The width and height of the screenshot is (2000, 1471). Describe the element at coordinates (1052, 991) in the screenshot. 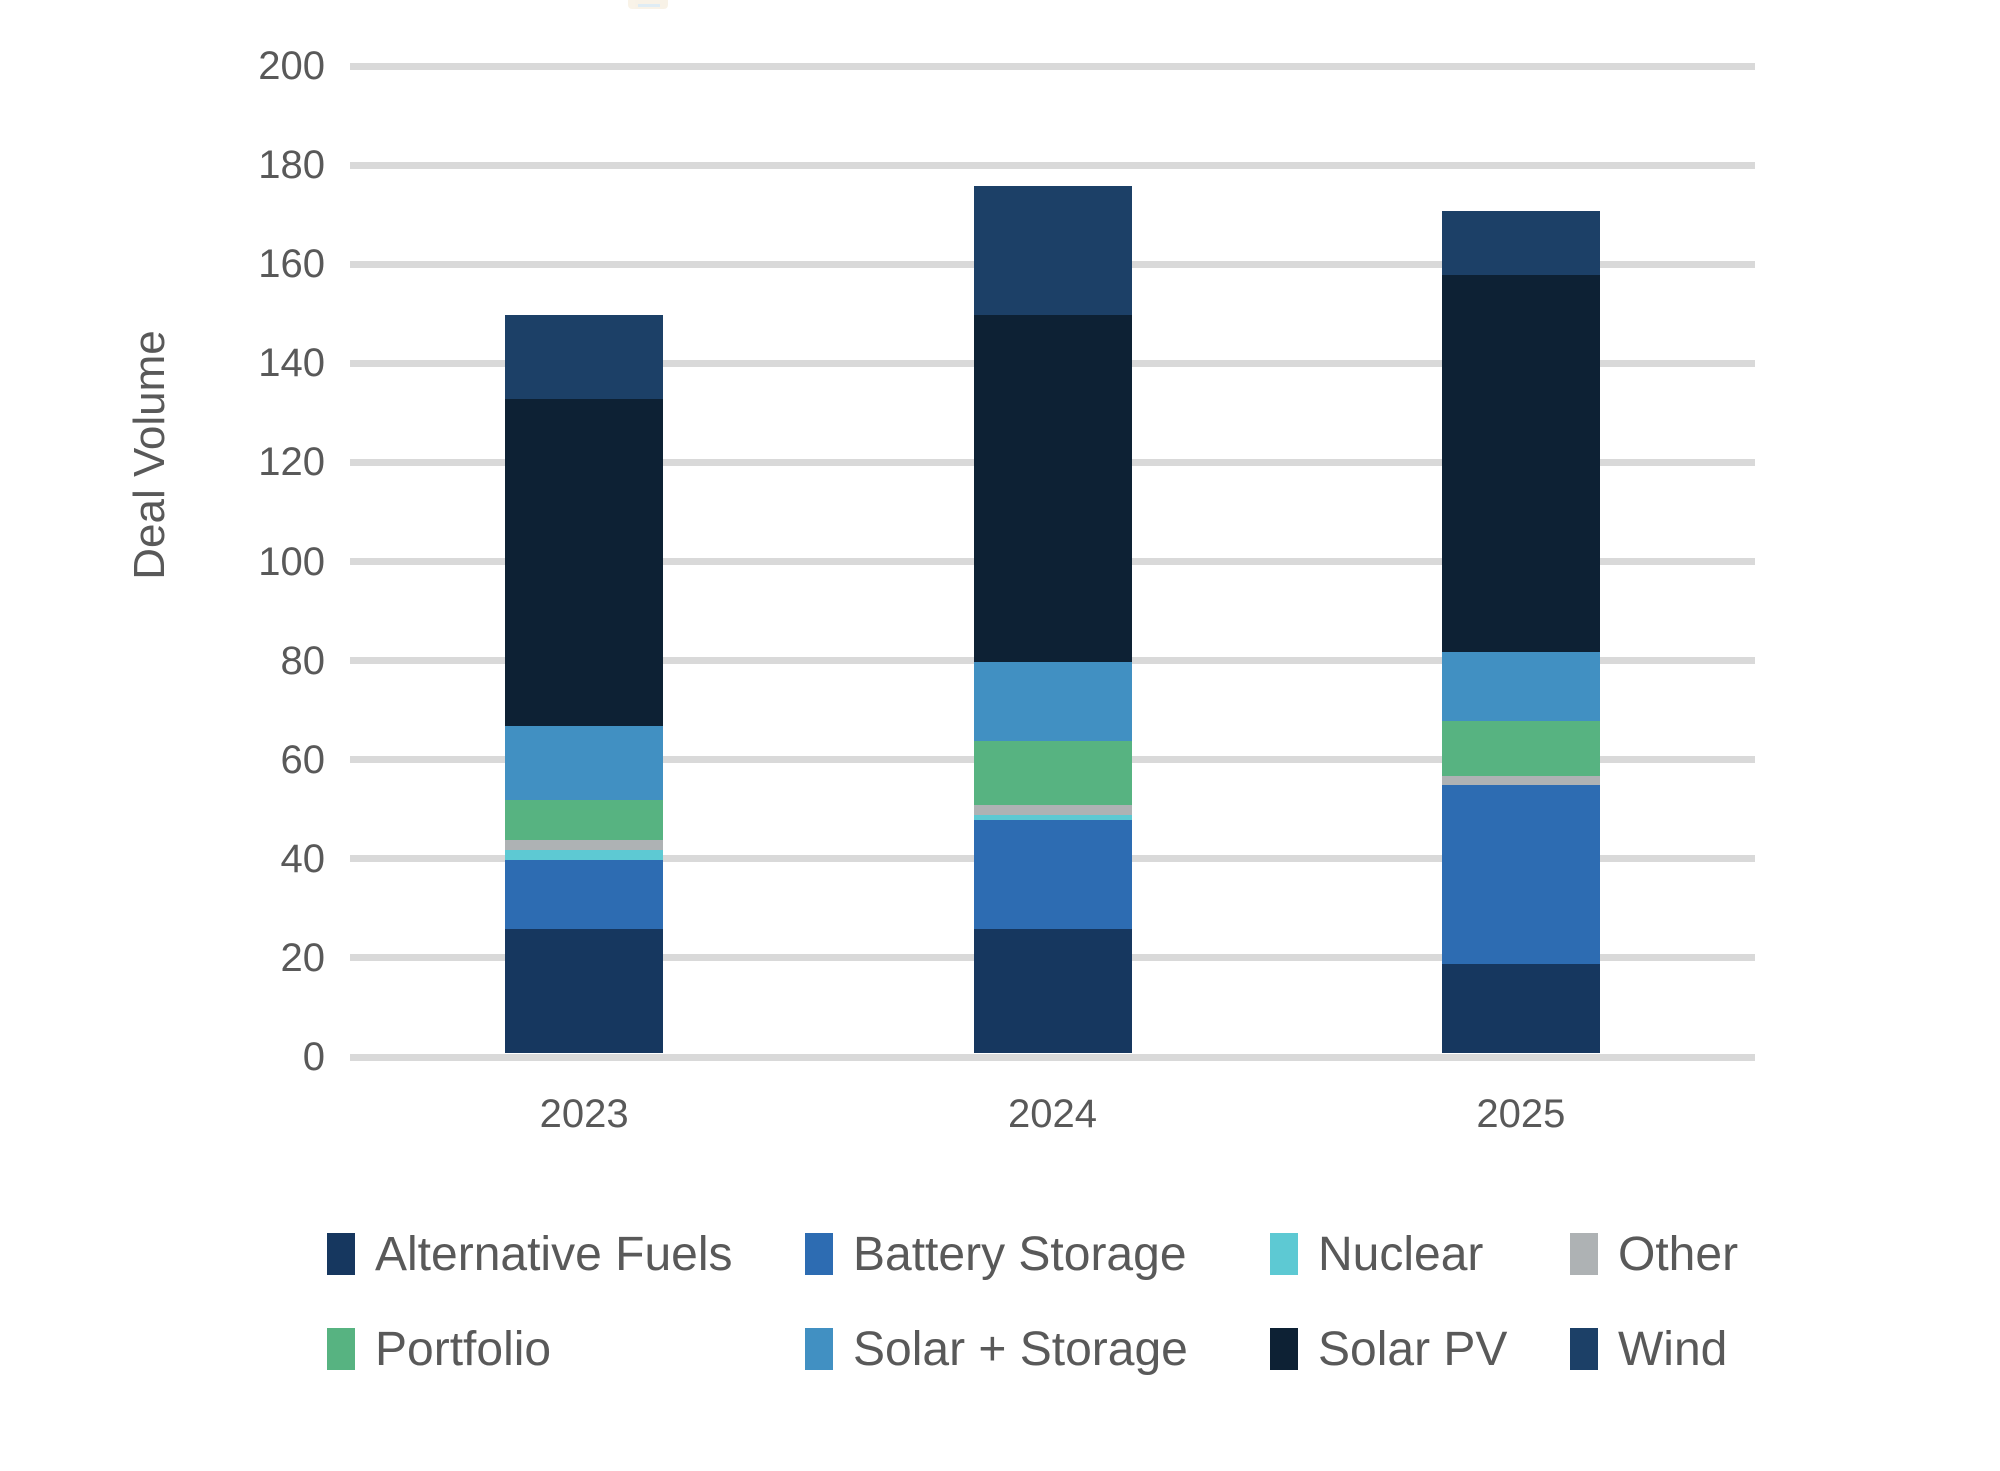

I see `bar-segment-2024-alternative-fuels` at that location.